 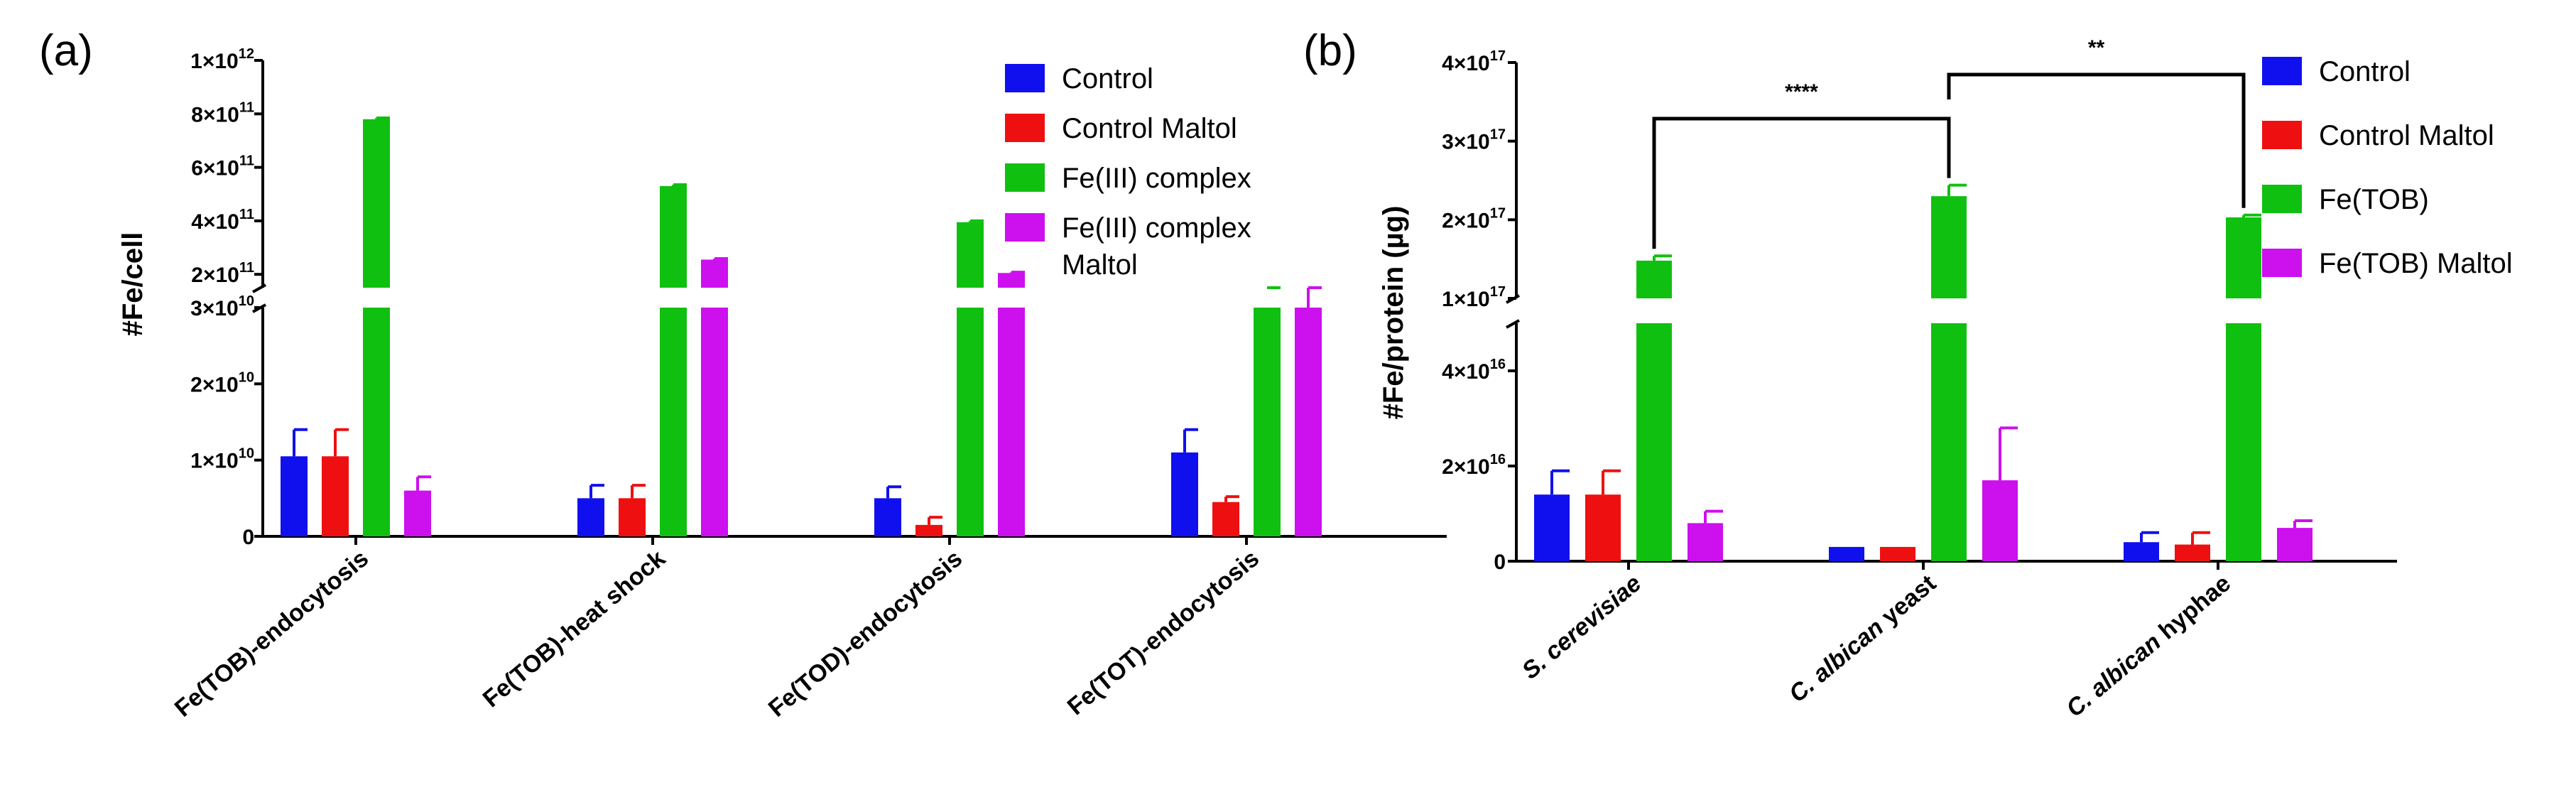 What do you see at coordinates (259, 288) in the screenshot?
I see `axis-break-mark-a` at bounding box center [259, 288].